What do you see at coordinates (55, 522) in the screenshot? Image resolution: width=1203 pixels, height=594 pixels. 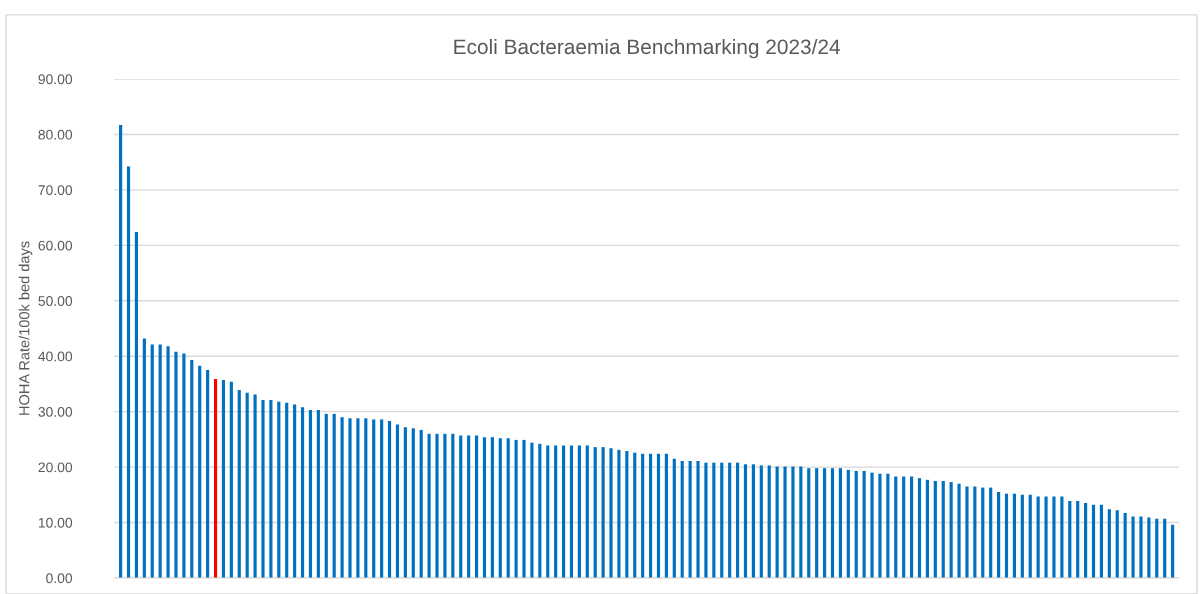 I see `y-tick-label: 10.00` at bounding box center [55, 522].